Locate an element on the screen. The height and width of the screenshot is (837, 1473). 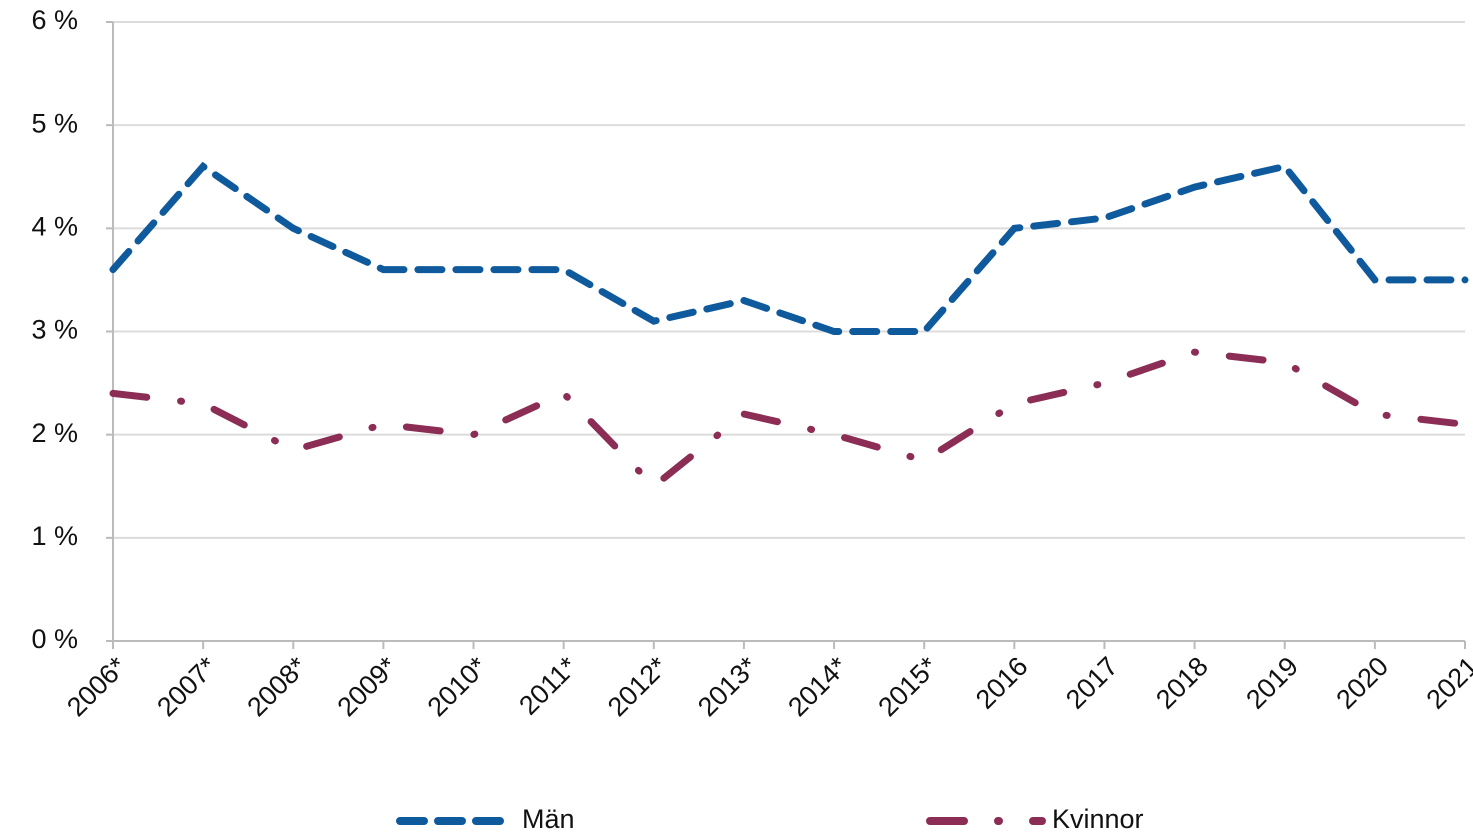
y-tick-label: 1 % is located at coordinates (54, 536).